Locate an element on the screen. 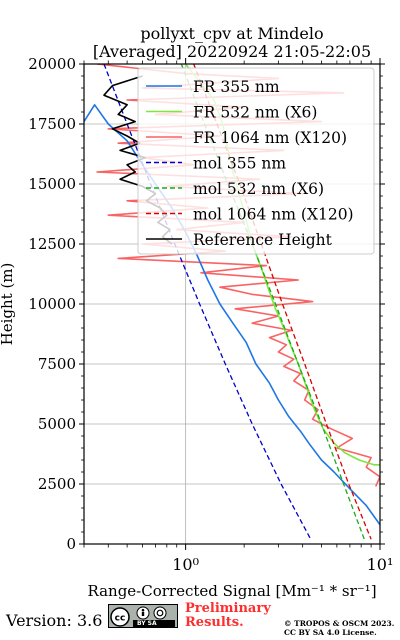  y-tick-label: 0 is located at coordinates (71, 544).